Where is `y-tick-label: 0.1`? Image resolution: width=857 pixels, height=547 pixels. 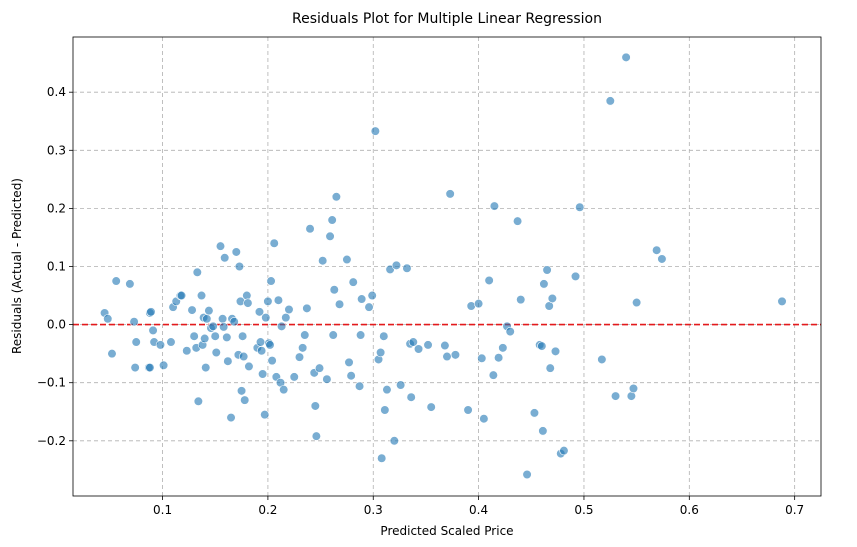 y-tick-label: 0.1 is located at coordinates (56, 267).